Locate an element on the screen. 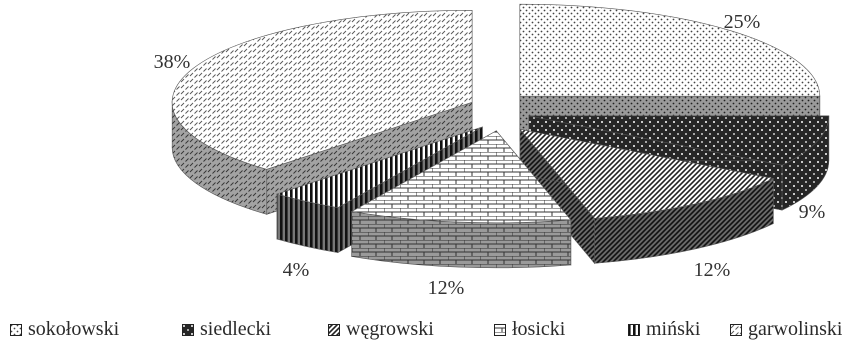 Image resolution: width=842 pixels, height=348 pixels. pie-slice-łosicki is located at coordinates (461, 199).